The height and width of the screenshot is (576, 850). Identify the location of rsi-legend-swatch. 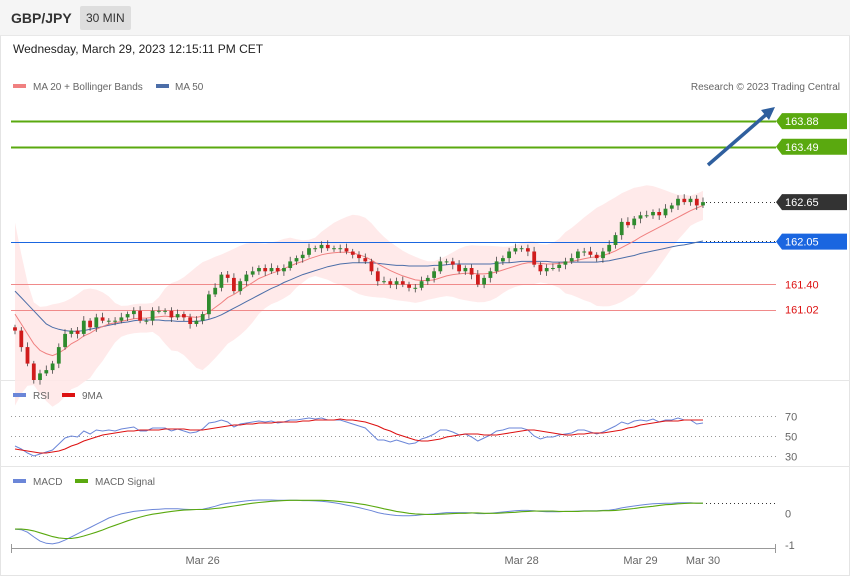
(19, 395).